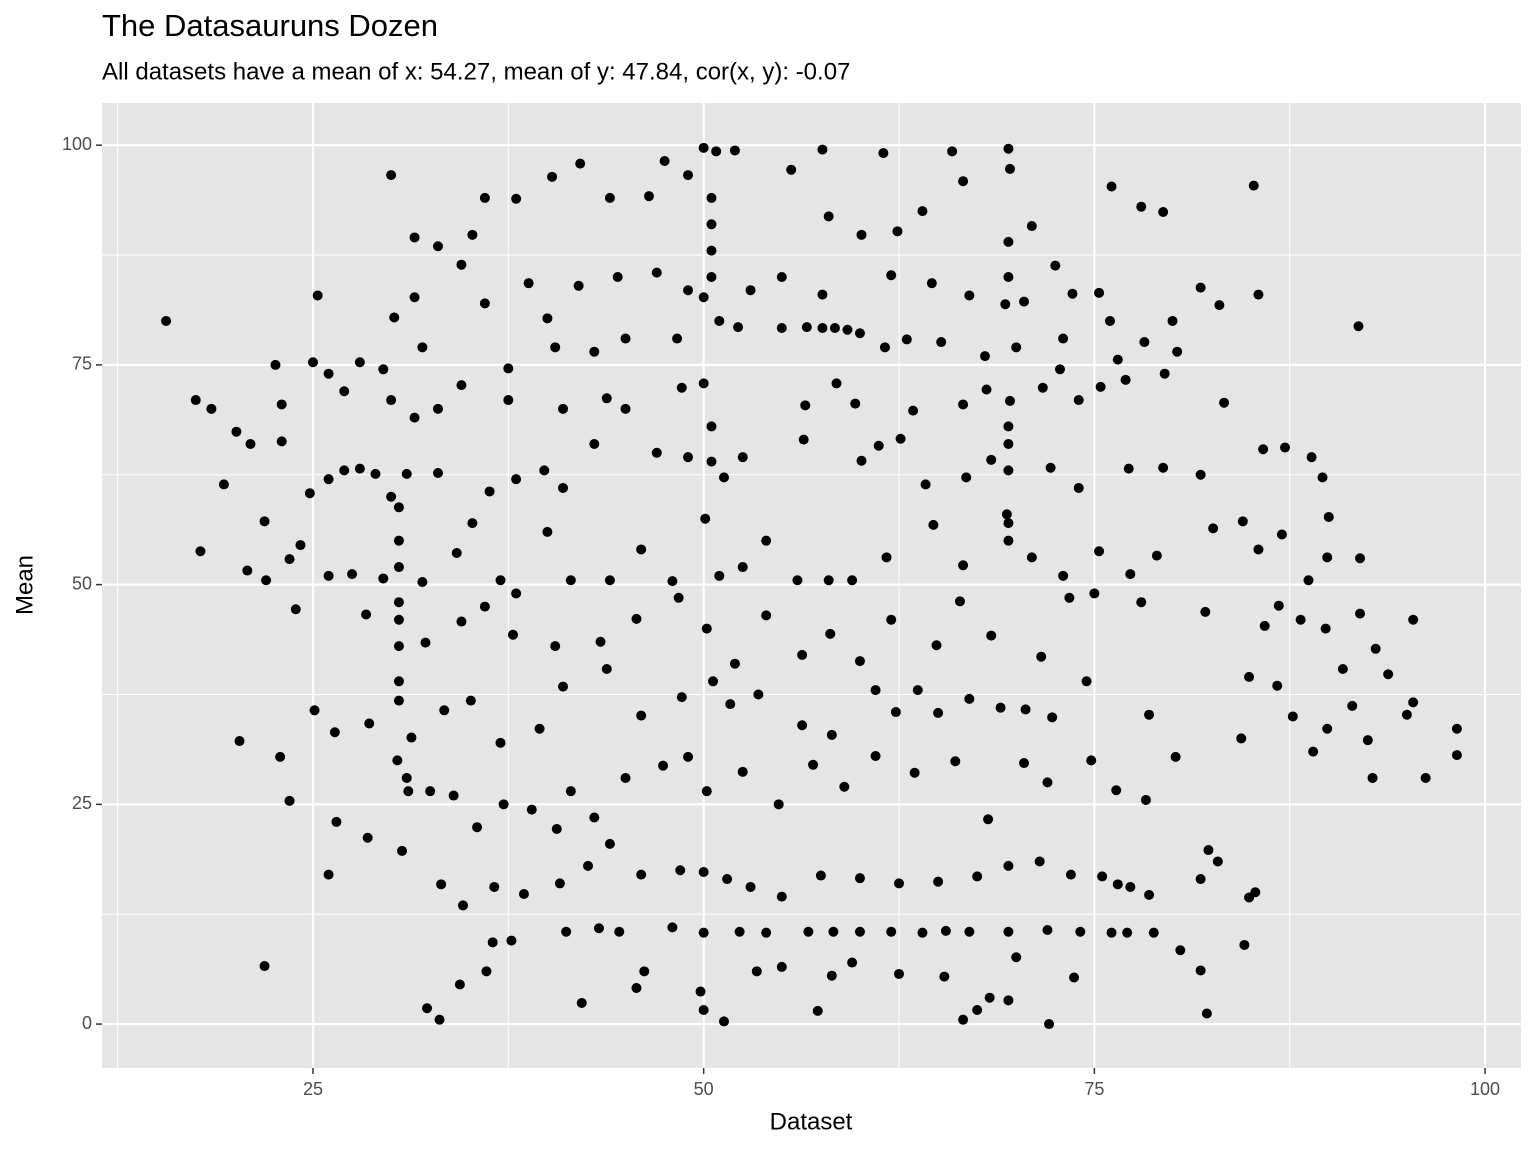 This screenshot has height=1152, width=1536. I want to click on y-tick-label: 50, so click(82, 583).